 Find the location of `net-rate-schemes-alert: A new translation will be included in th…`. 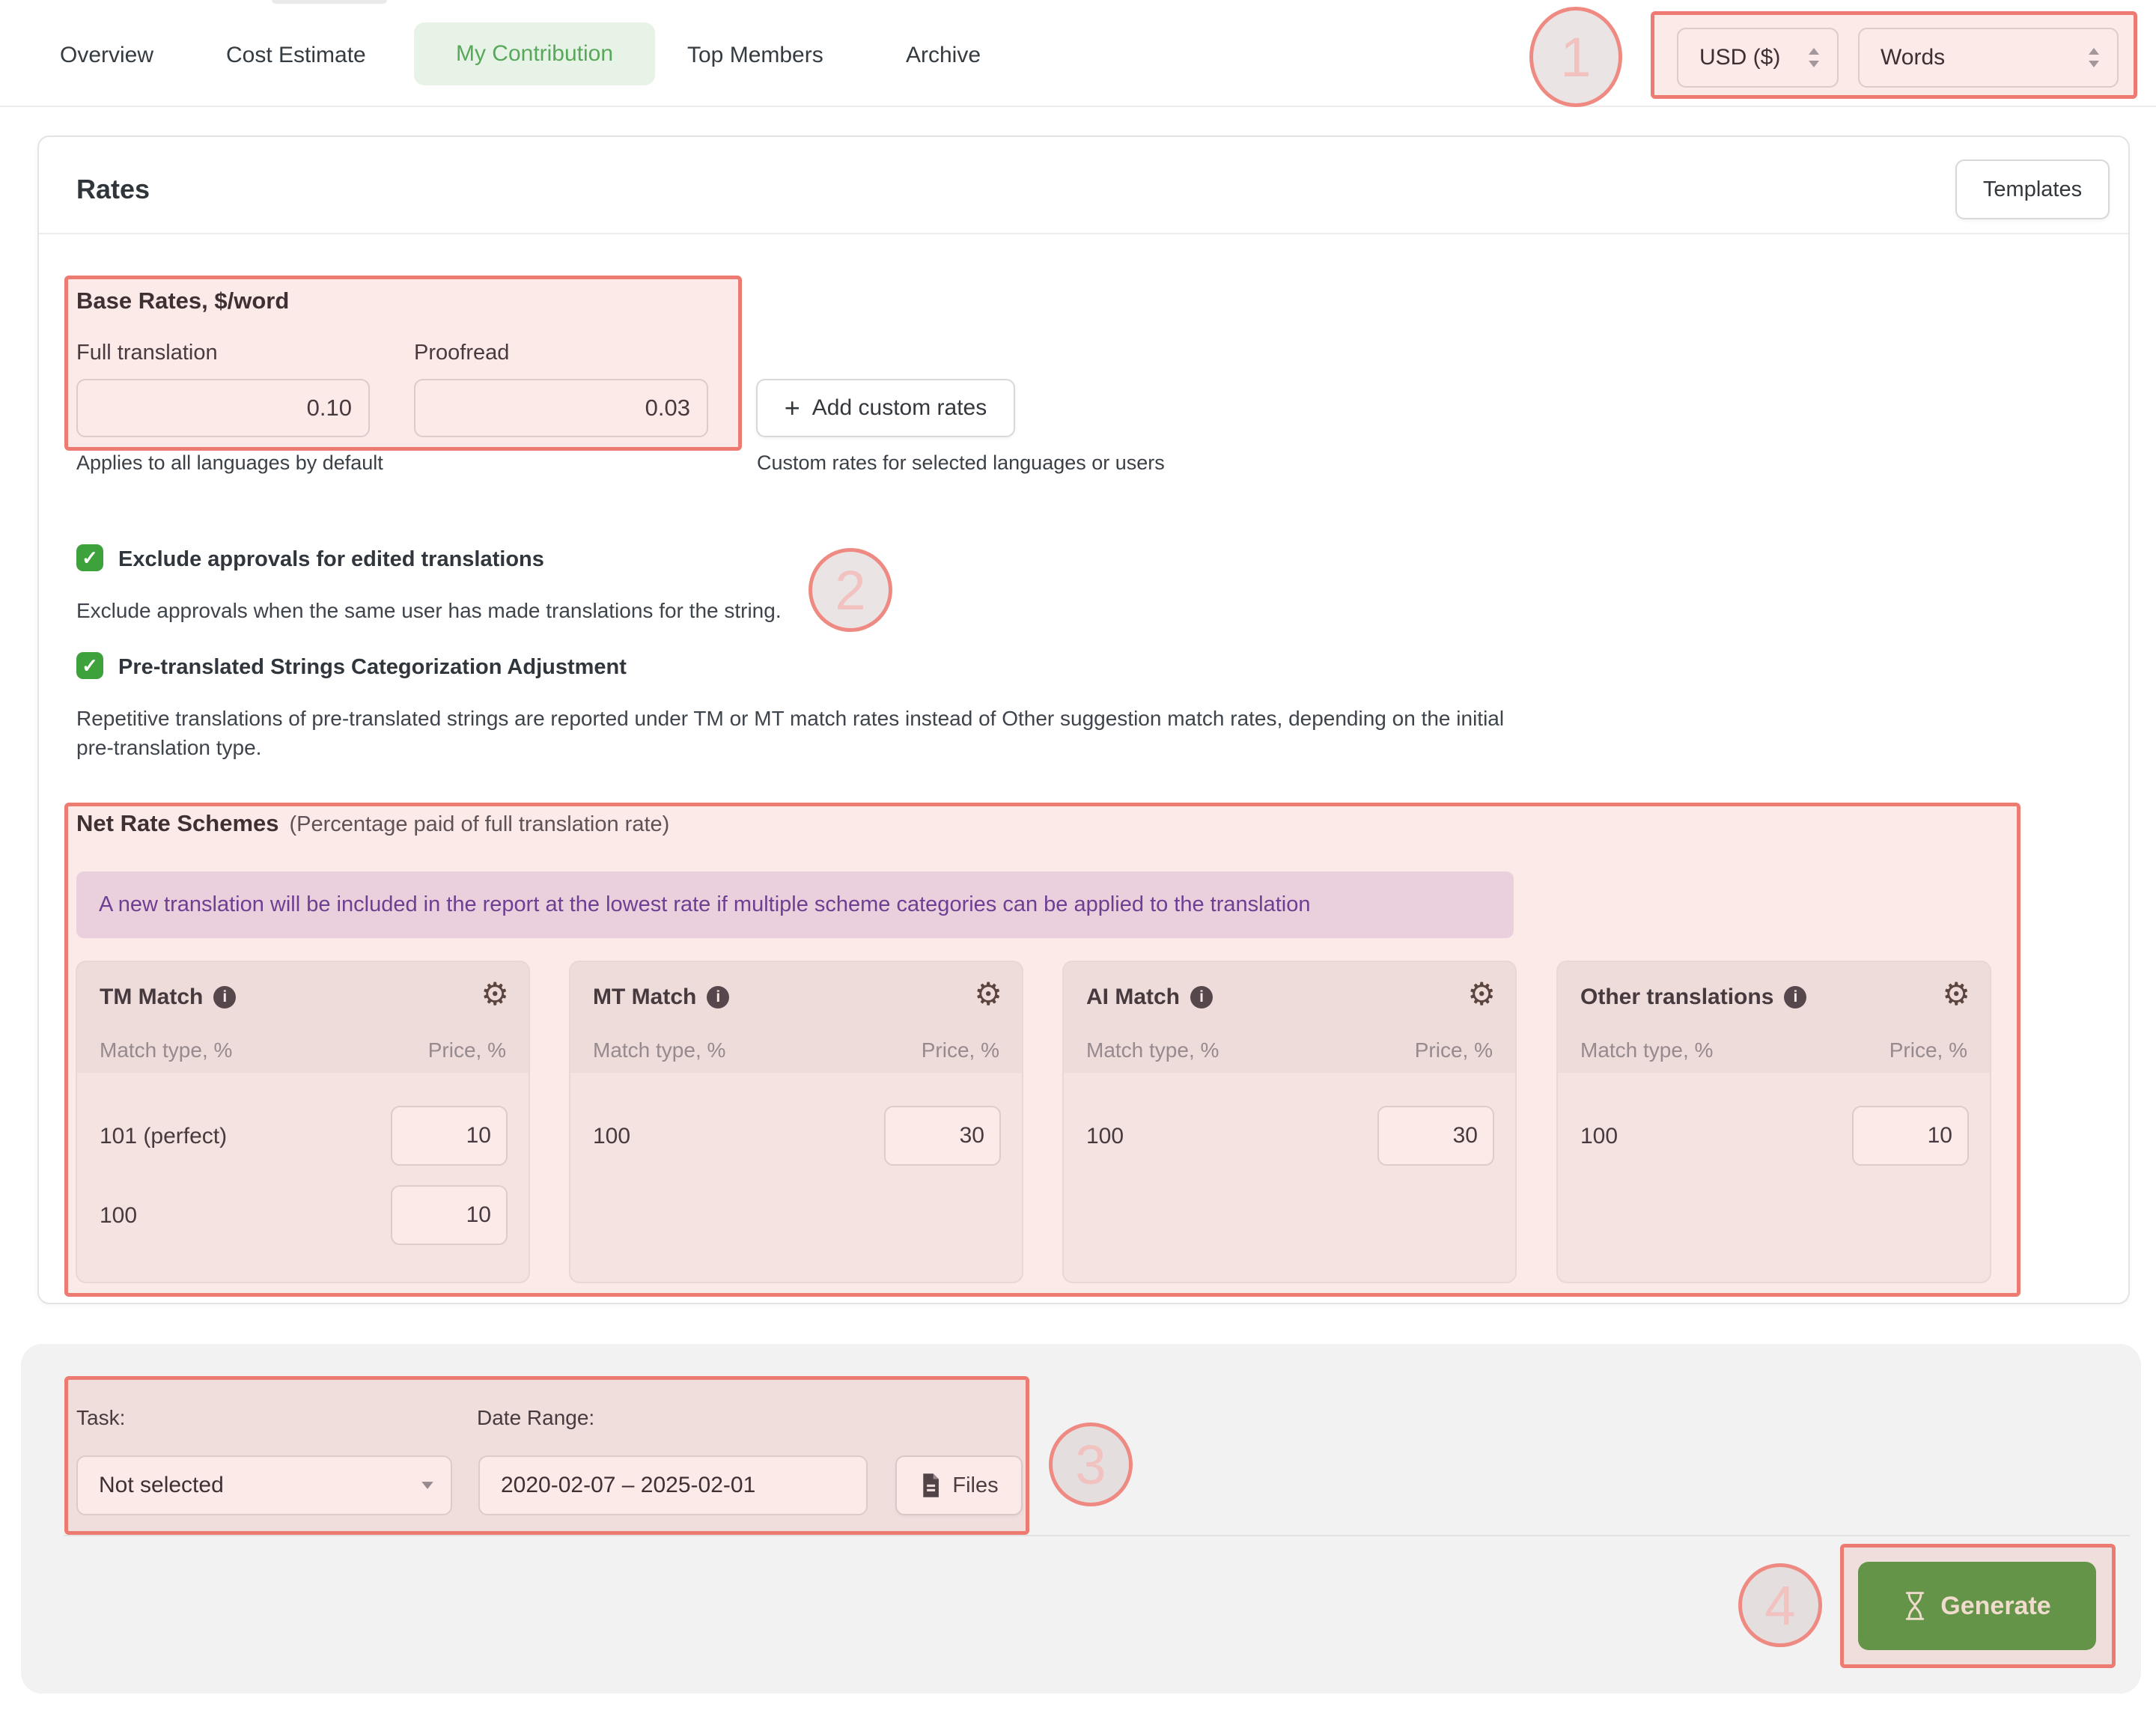

net-rate-schemes-alert: A new translation will be included in th… is located at coordinates (795, 904).